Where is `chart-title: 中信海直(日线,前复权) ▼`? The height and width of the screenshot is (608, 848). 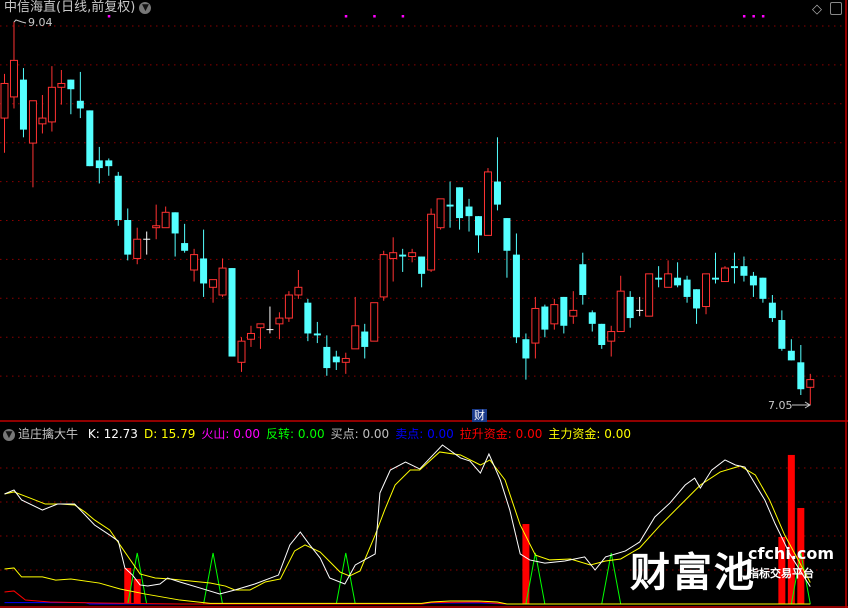 chart-title: 中信海直(日线,前复权) ▼ is located at coordinates (78, 7).